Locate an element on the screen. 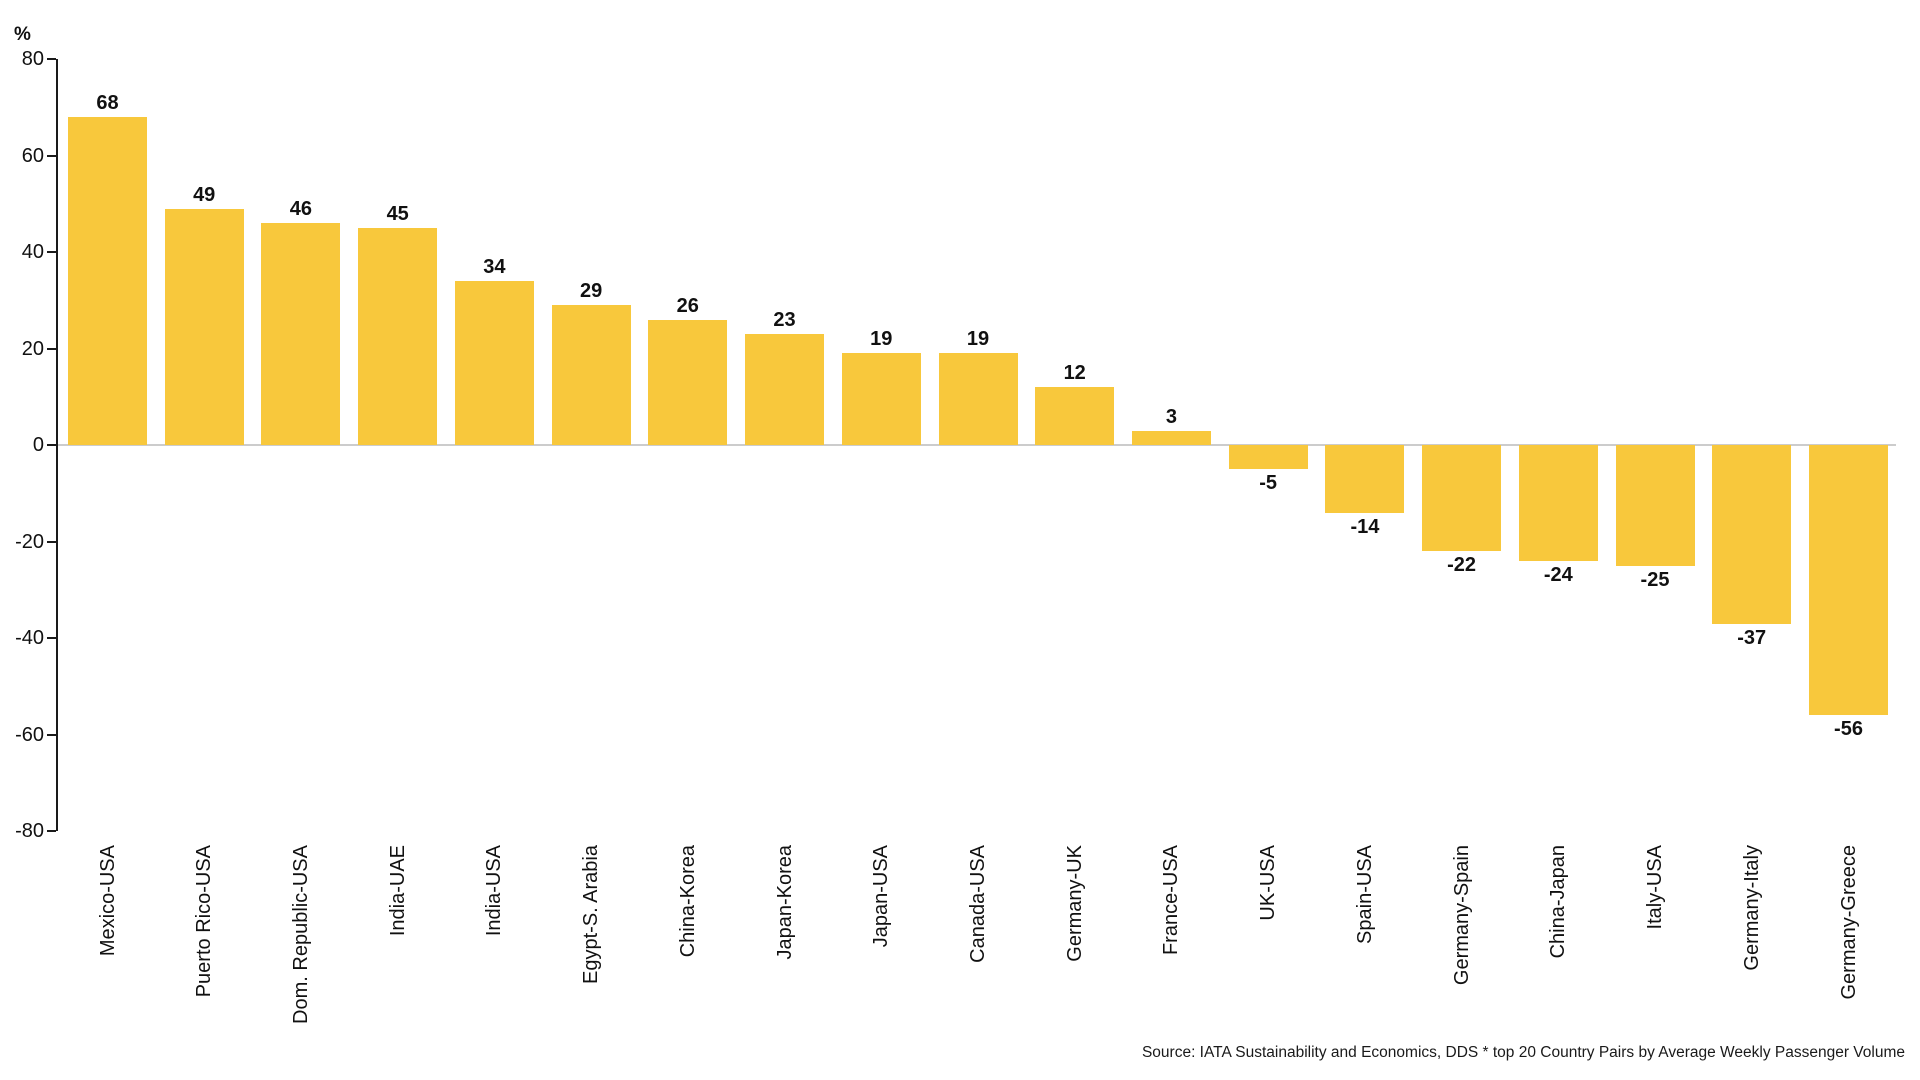  x-category-label-dom-republic-usa: Dom. Republic-USA is located at coordinates (300, 934).